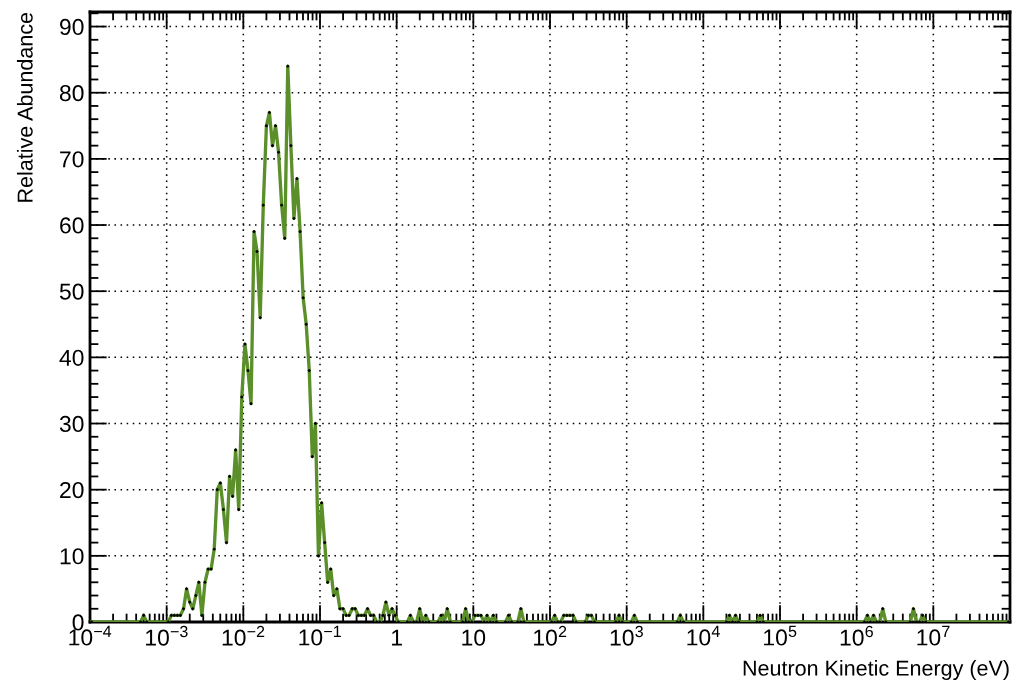 The image size is (1016, 693). Describe the element at coordinates (167, 635) in the screenshot. I see `x-tick-label: 10$^{−3}$` at that location.